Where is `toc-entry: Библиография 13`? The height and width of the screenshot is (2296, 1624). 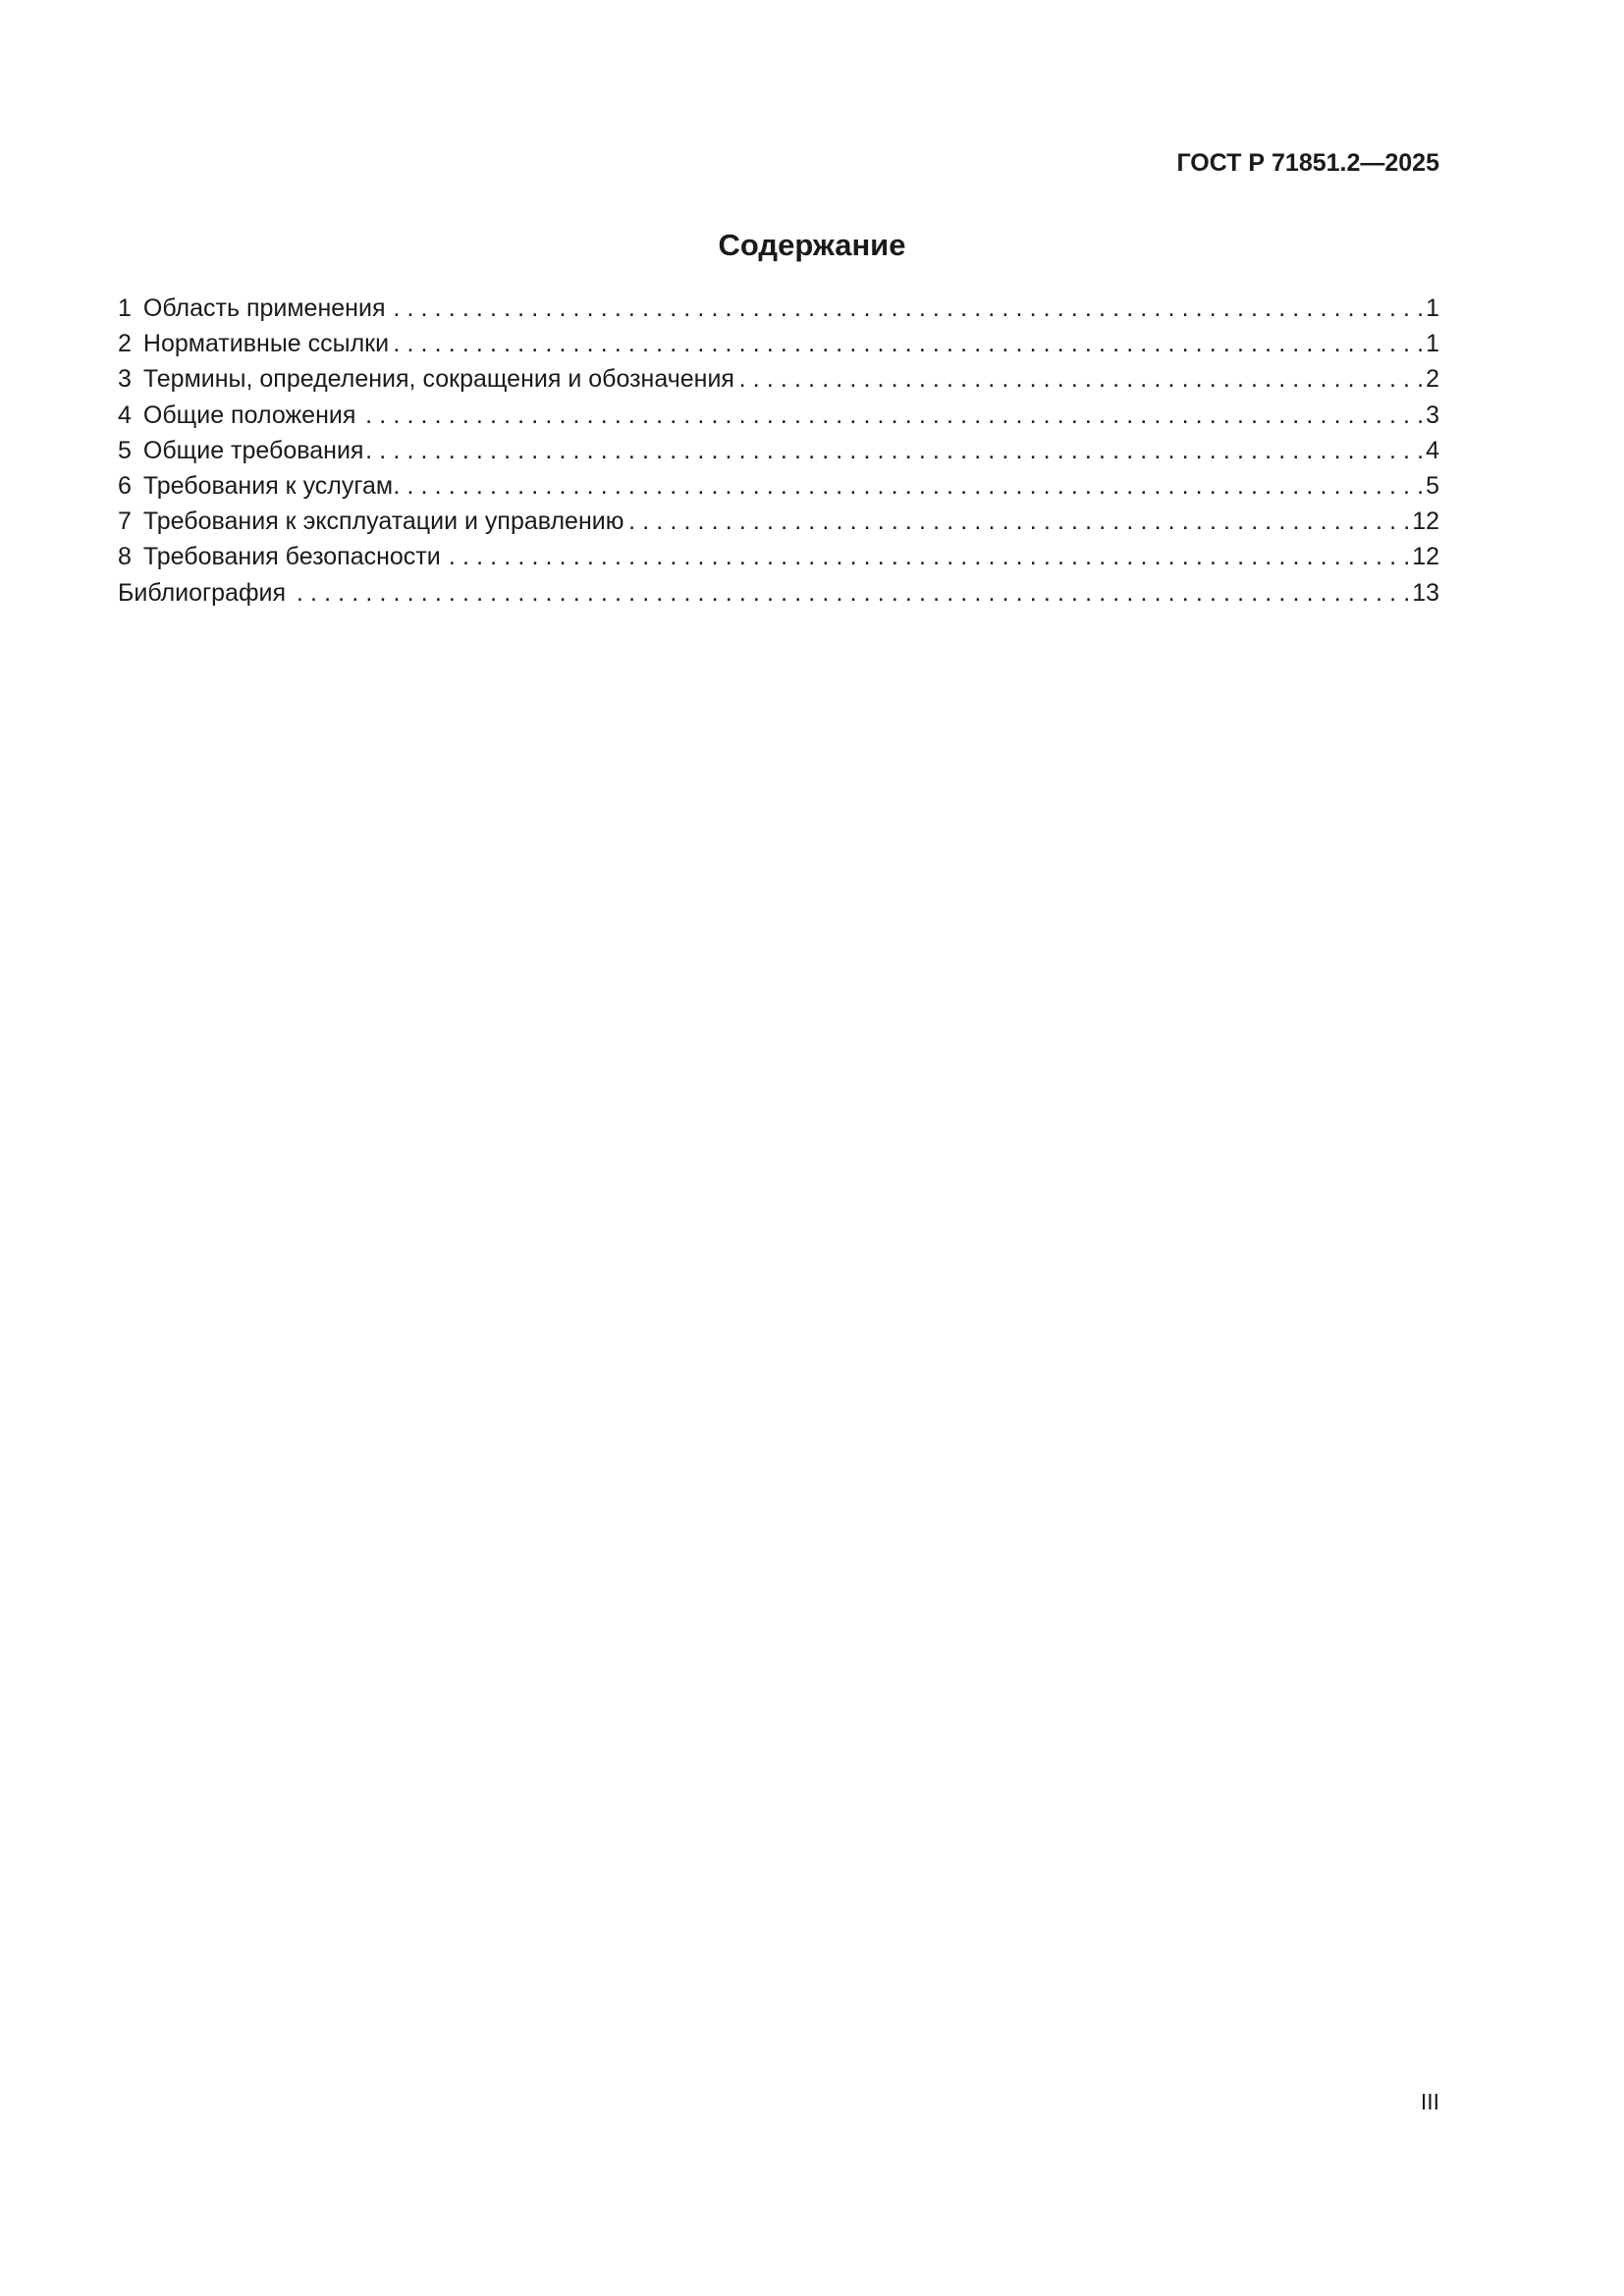 toc-entry: Библиография 13 is located at coordinates (778, 593).